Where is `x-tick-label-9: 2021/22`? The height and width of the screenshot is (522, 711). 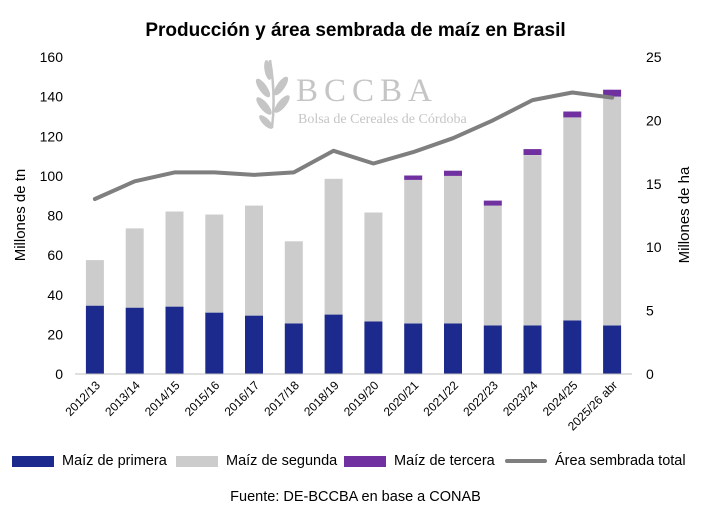 x-tick-label-9: 2021/22 is located at coordinates (441, 398).